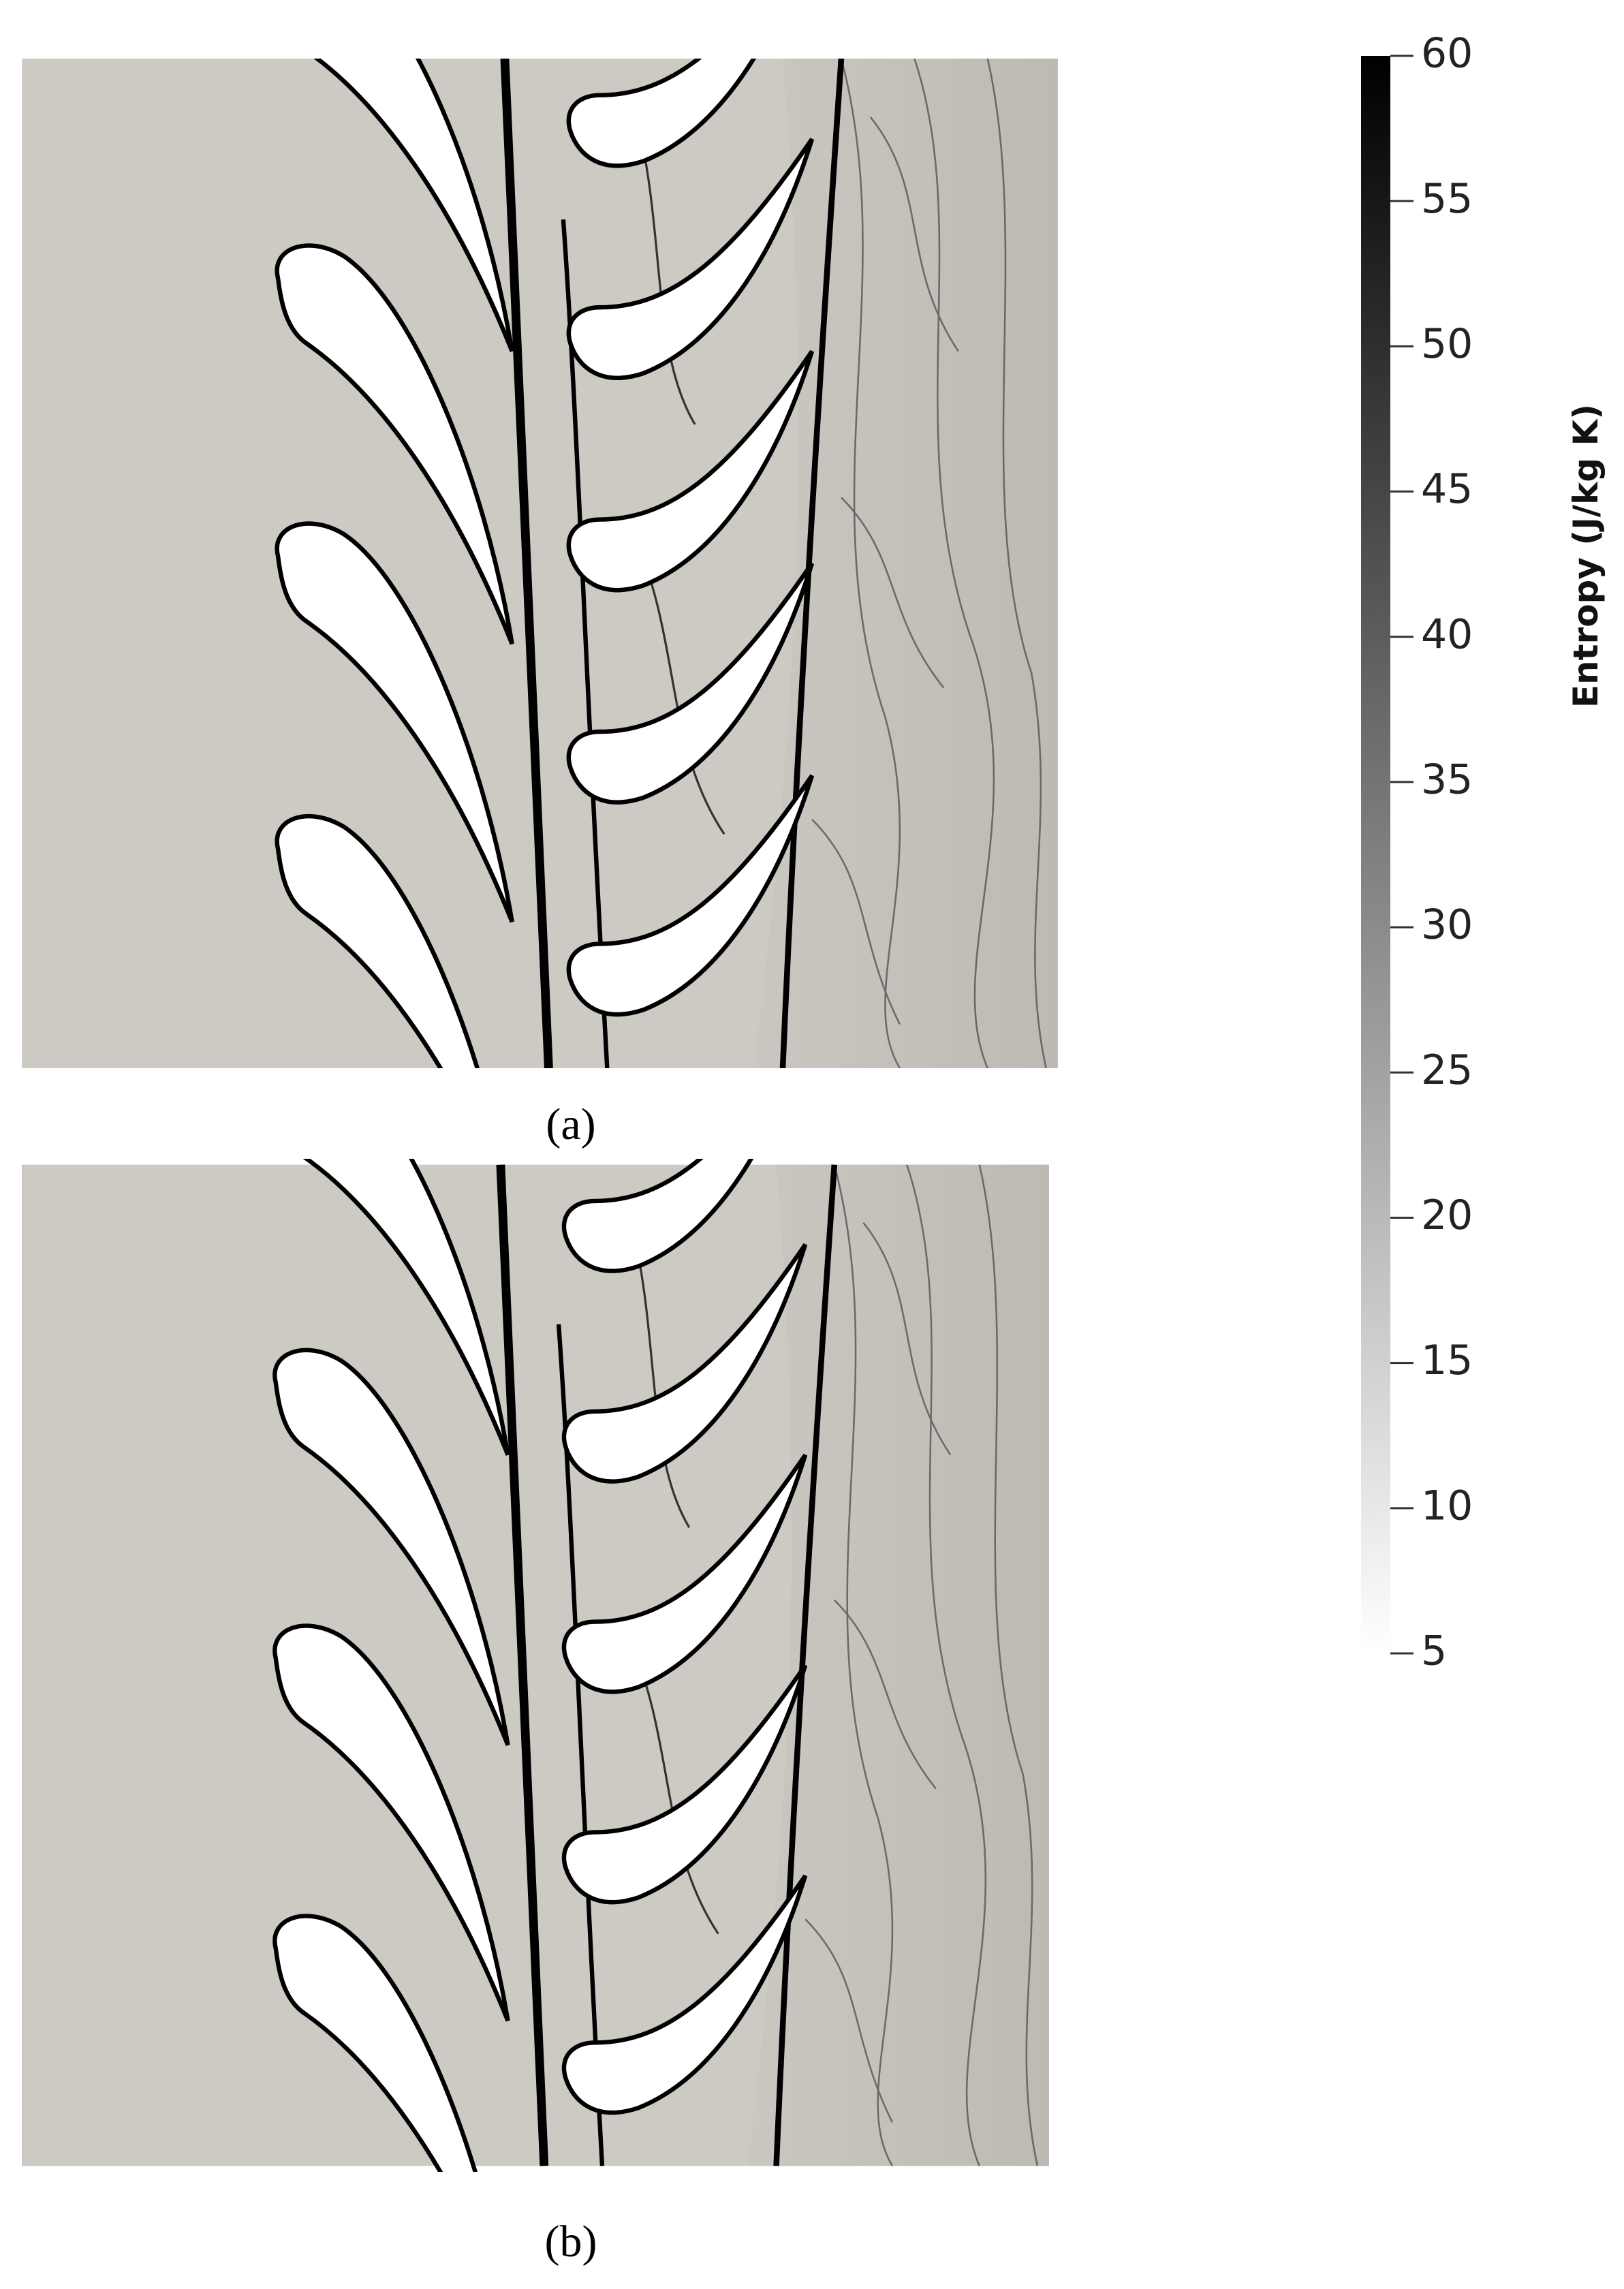 The height and width of the screenshot is (2289, 1624). What do you see at coordinates (1447, 344) in the screenshot?
I see `tick-label: 50` at bounding box center [1447, 344].